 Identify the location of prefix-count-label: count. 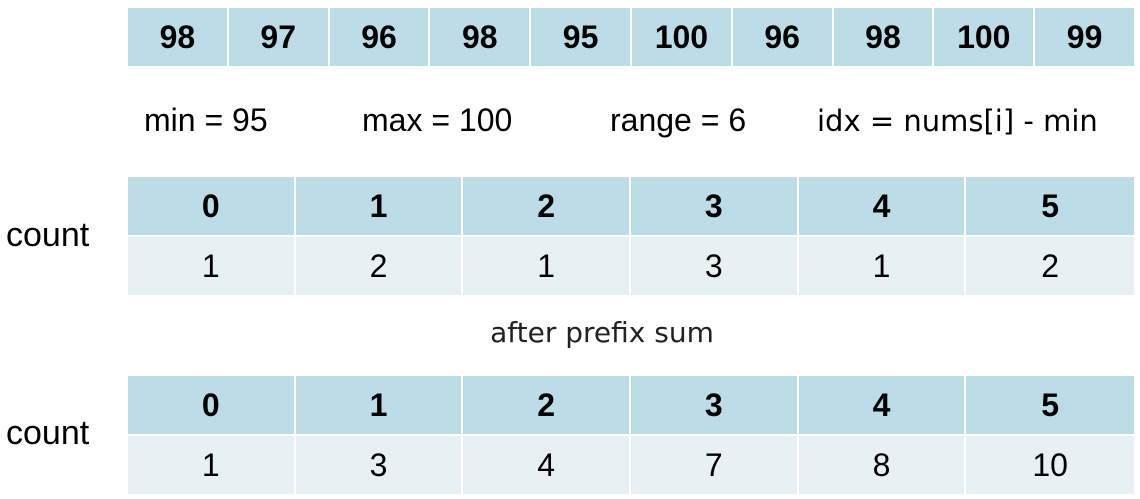
(48, 433).